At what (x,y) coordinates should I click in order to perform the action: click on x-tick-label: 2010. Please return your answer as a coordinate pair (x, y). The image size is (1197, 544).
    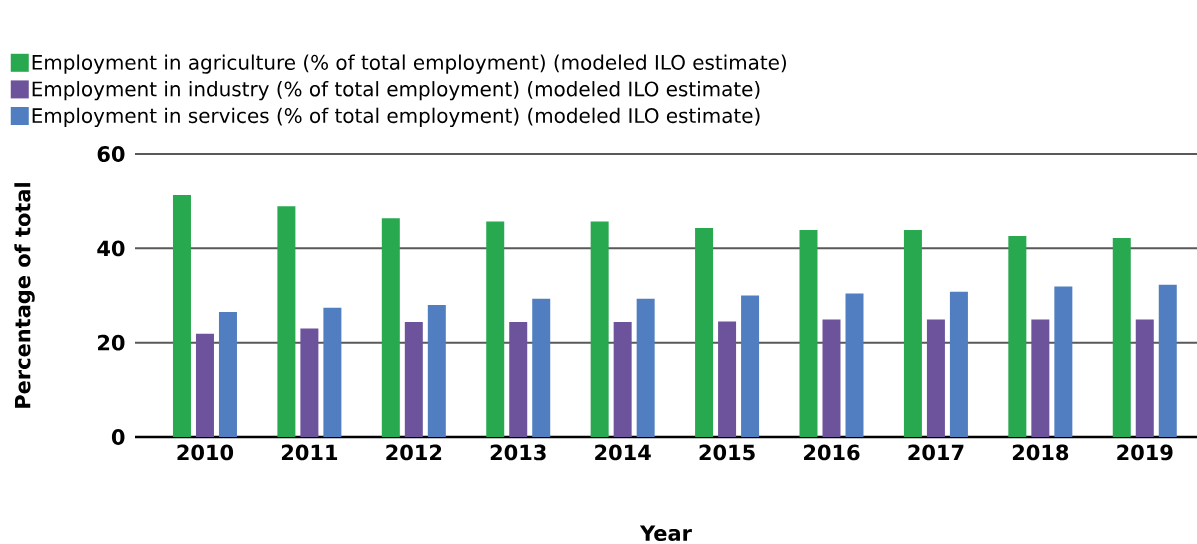
    Looking at the image, I should click on (205, 452).